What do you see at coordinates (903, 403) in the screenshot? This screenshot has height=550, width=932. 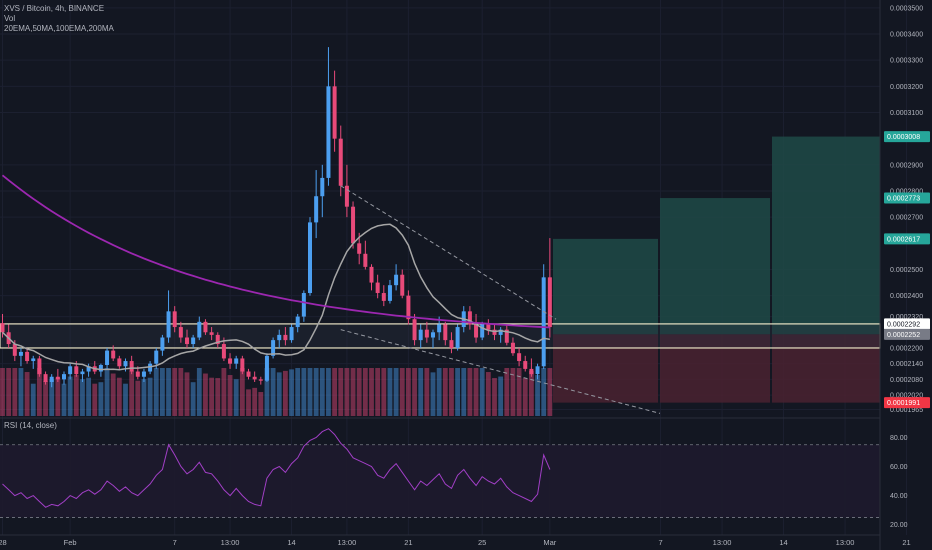 I see `price-tag-label: 0.0001991` at bounding box center [903, 403].